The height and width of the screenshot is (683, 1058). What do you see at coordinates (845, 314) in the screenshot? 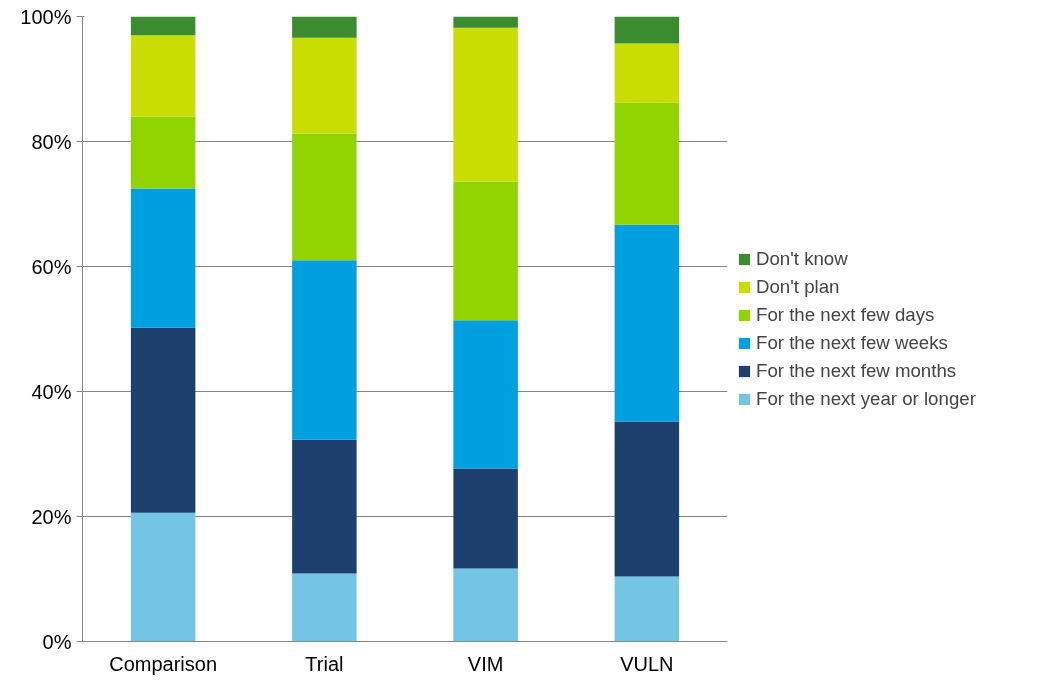
I see `legend-label: For the next few days` at bounding box center [845, 314].